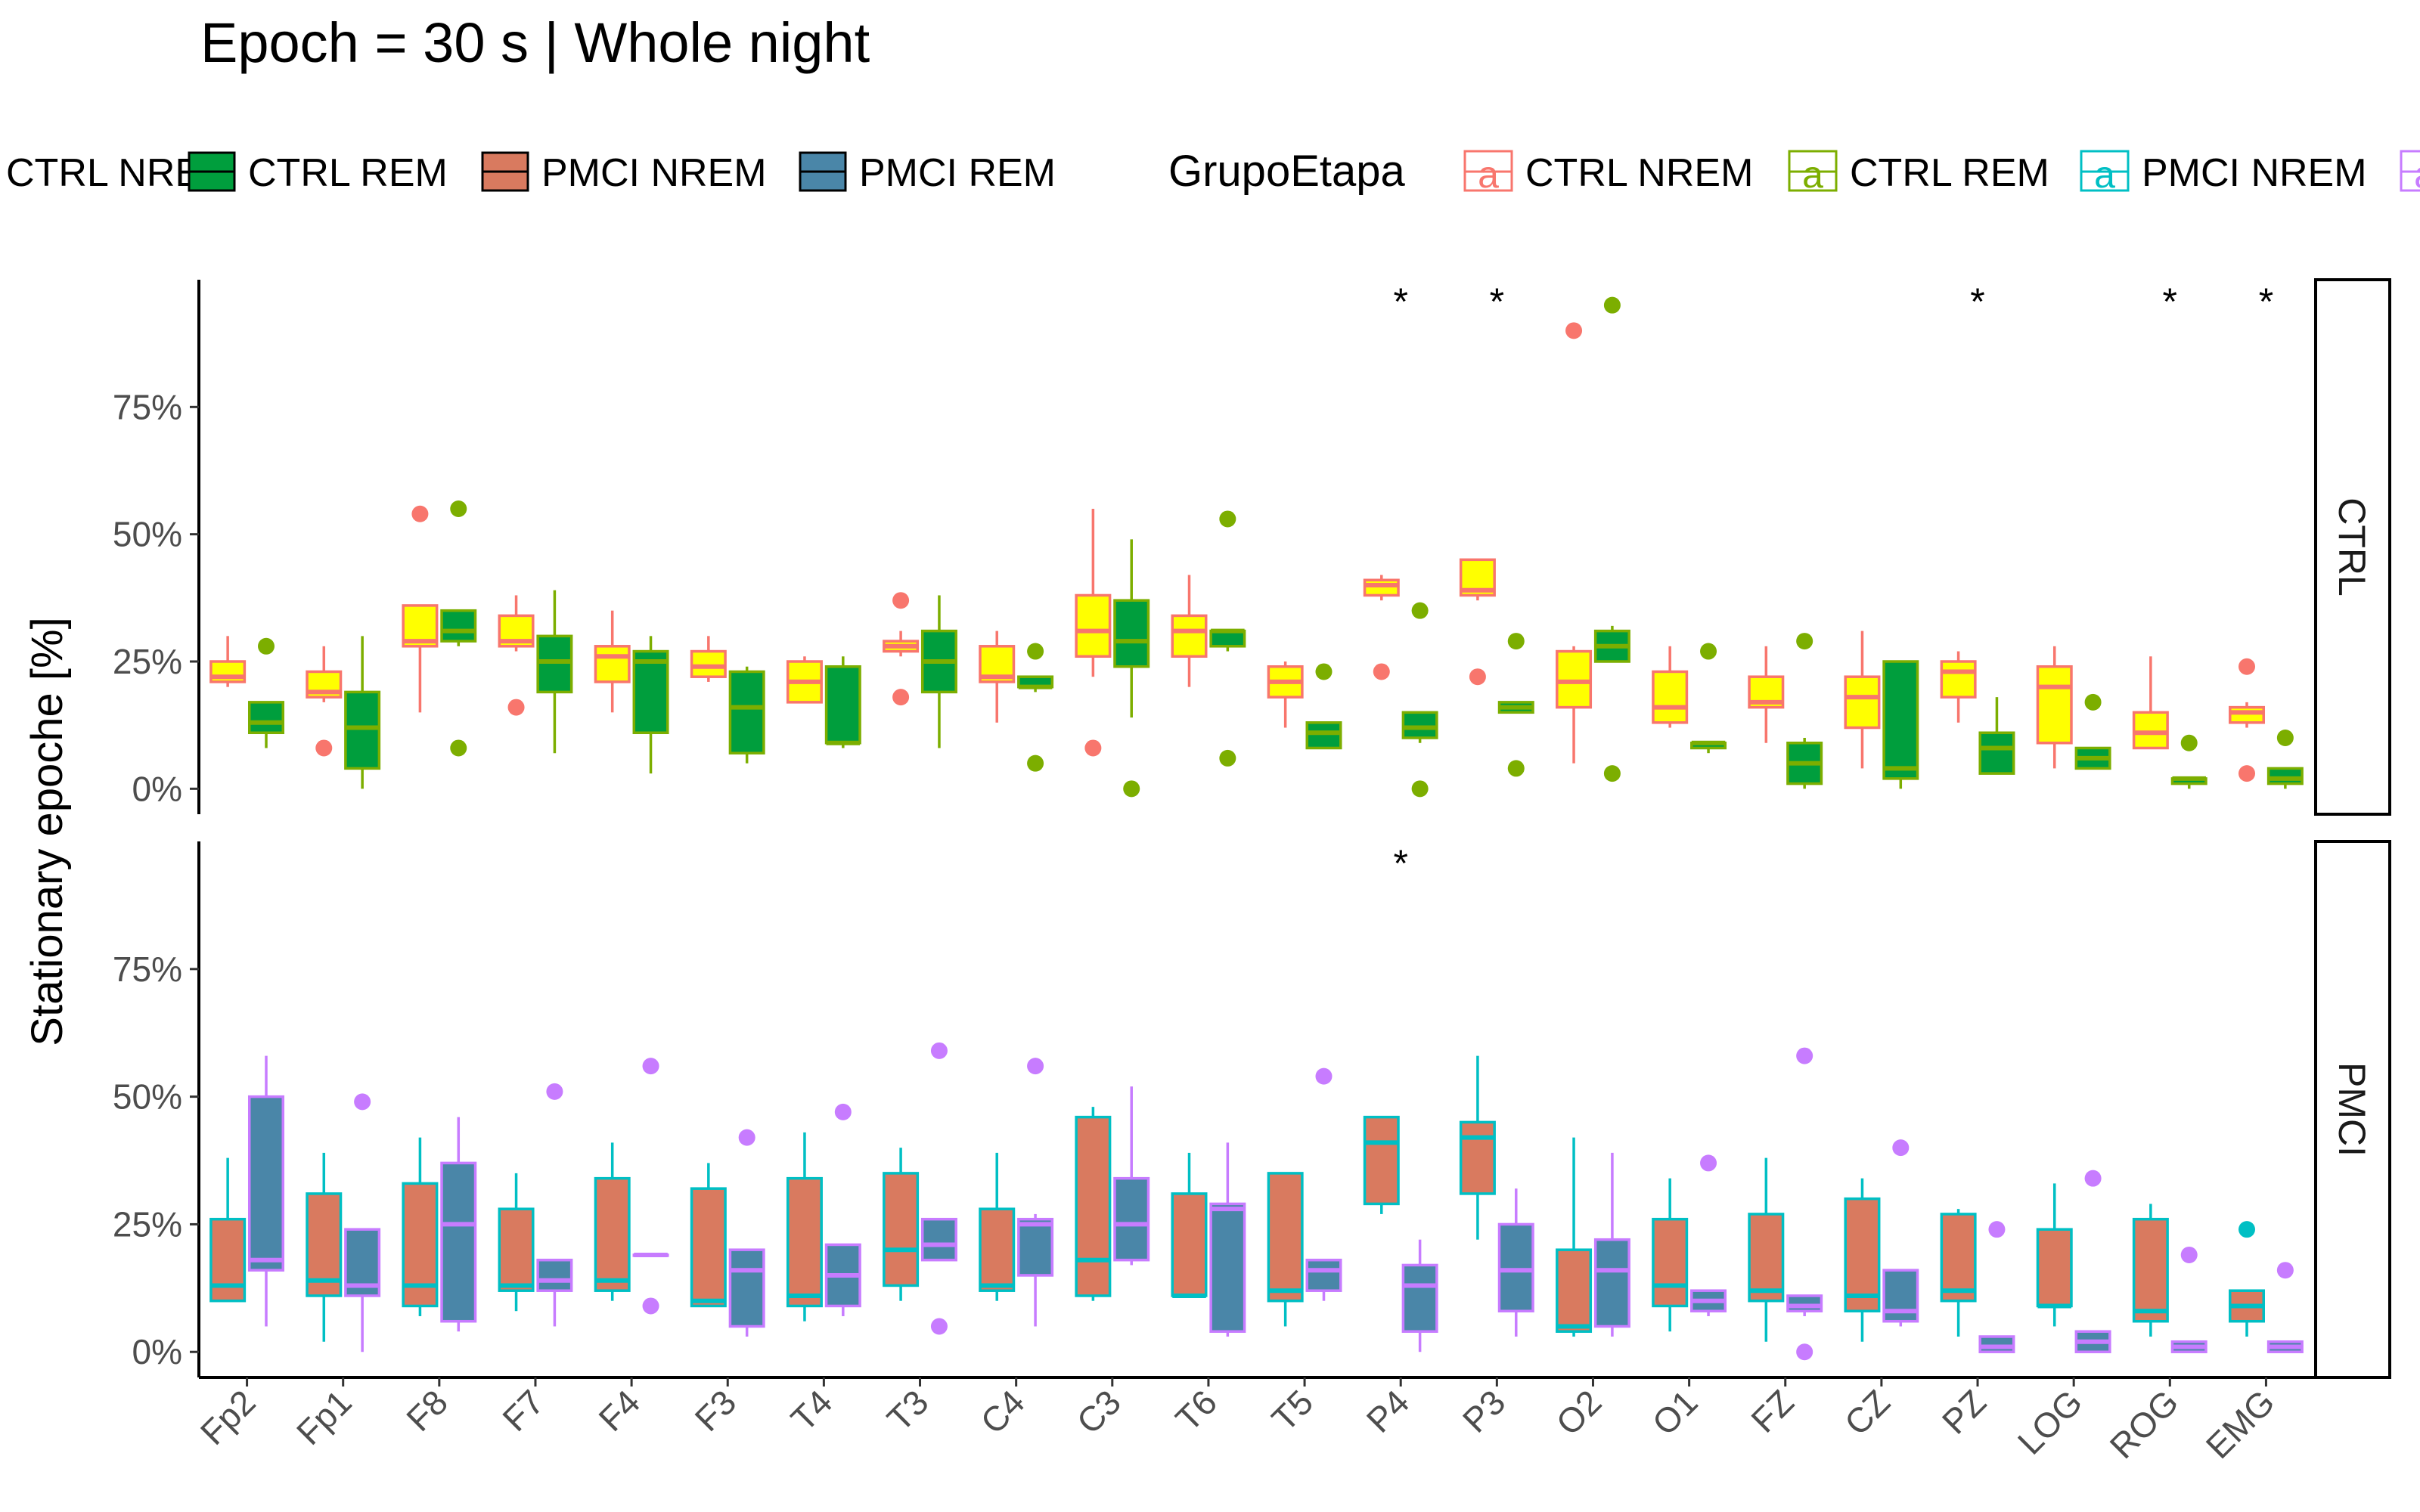  What do you see at coordinates (147, 1224) in the screenshot?
I see `y-tick-label: 25%` at bounding box center [147, 1224].